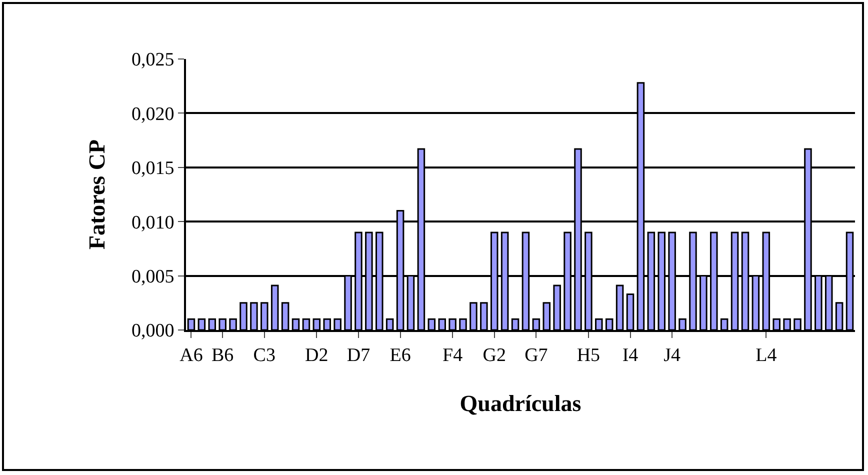 The width and height of the screenshot is (868, 475). Describe the element at coordinates (630, 355) in the screenshot. I see `x-tick-label: I4` at that location.